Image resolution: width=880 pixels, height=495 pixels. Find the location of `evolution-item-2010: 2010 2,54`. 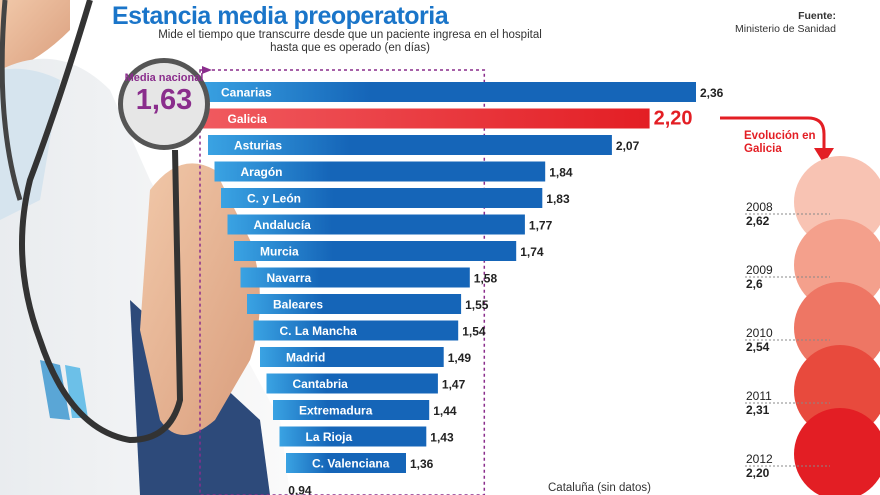

evolution-item-2010: 2010 2,54 is located at coordinates (759, 340).